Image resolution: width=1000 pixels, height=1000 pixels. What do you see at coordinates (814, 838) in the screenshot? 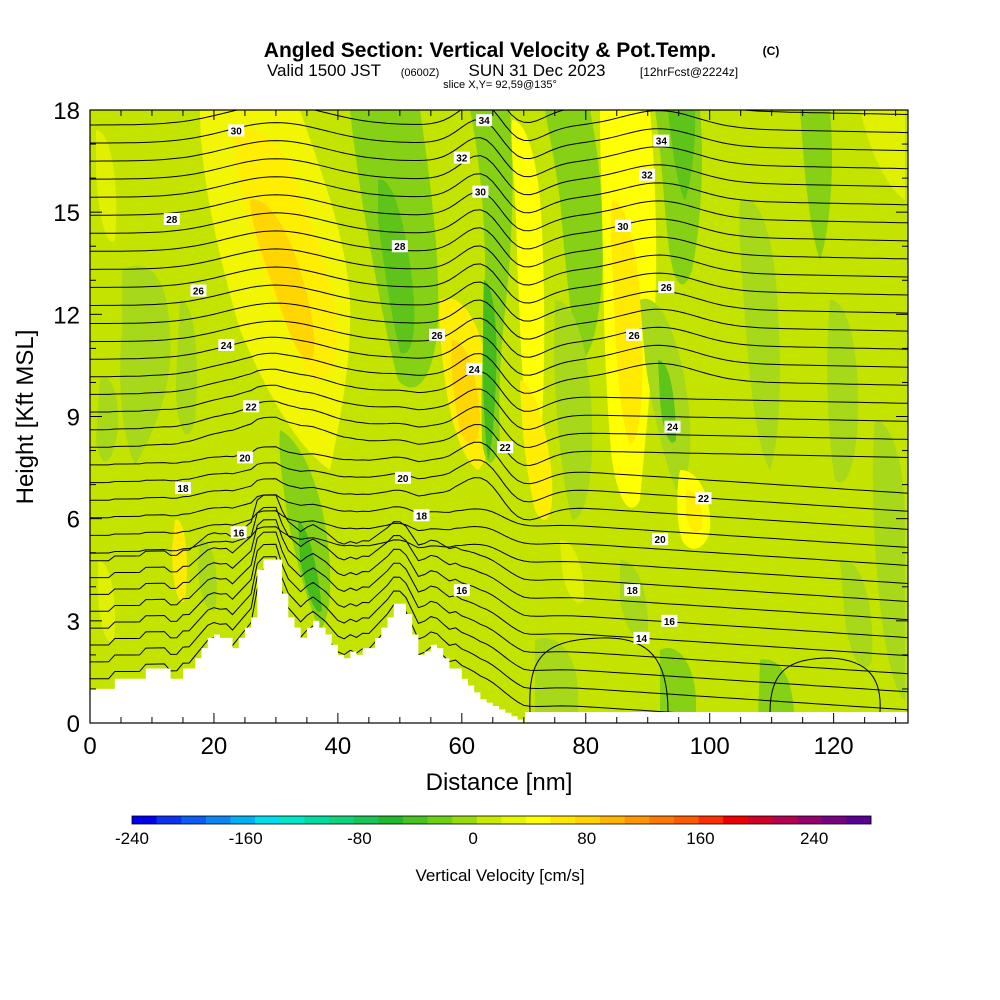
I see `colorbar-tick-label: 240` at bounding box center [814, 838].